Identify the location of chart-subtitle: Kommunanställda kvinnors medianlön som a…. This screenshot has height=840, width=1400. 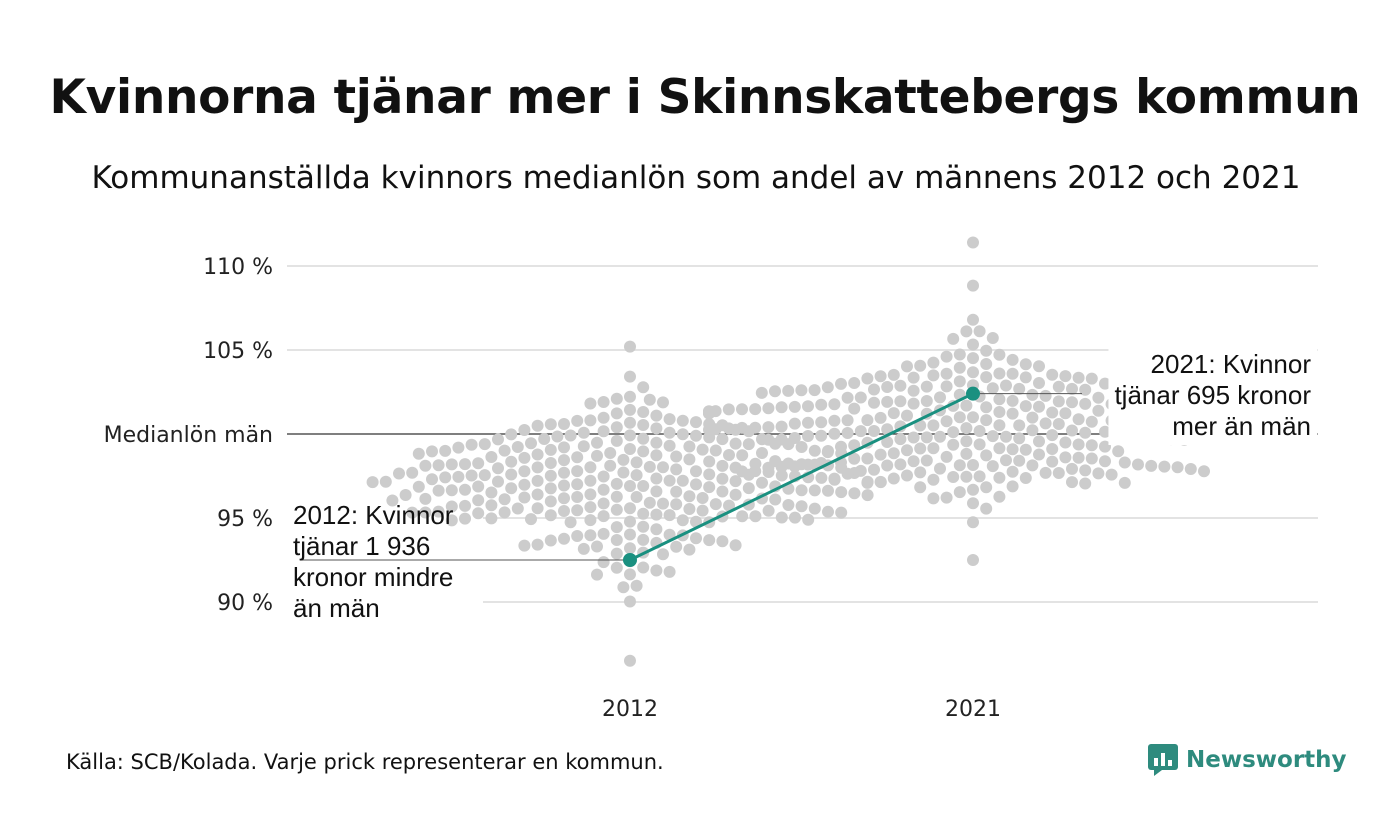
(696, 178).